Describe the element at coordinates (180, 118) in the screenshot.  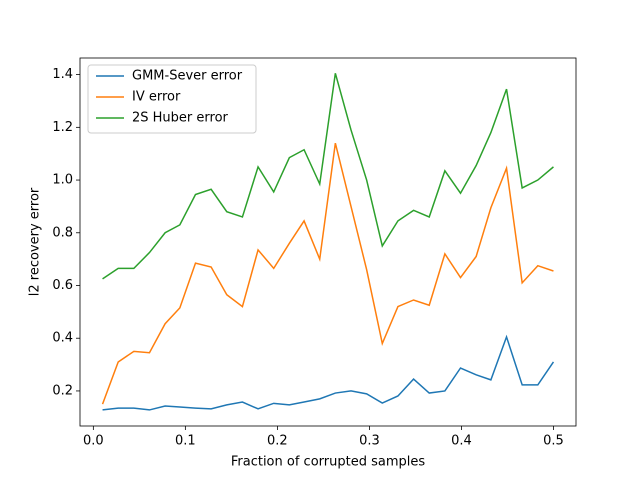
I see `legend-label: 2S Huber error` at that location.